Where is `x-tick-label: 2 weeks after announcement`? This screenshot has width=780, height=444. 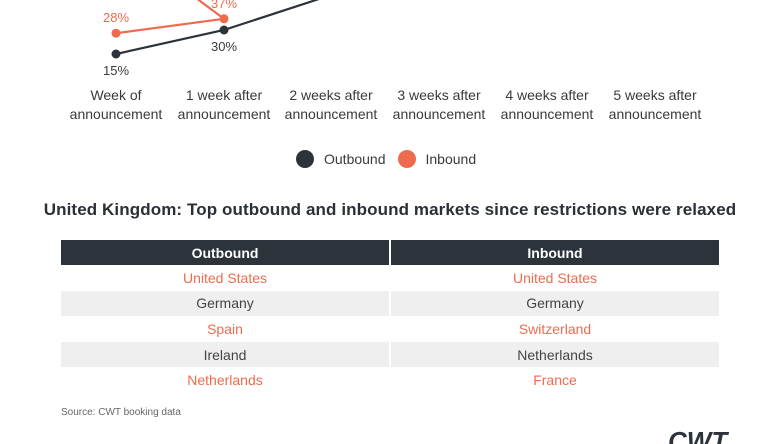
x-tick-label: 2 weeks after announcement is located at coordinates (331, 104).